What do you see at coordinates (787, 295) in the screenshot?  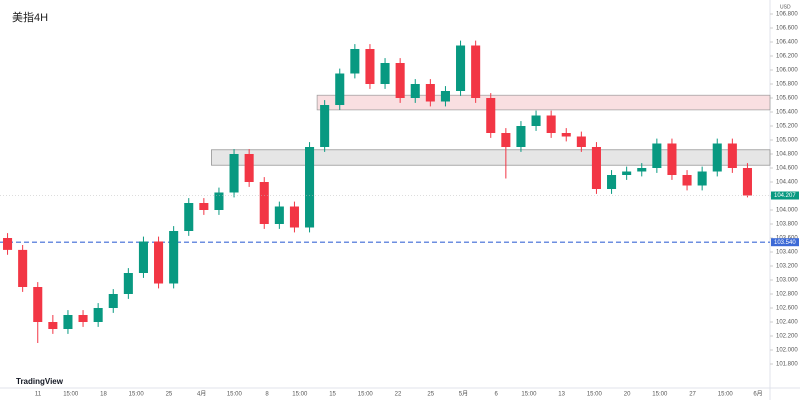 I see `y-tick-label: 102.800` at bounding box center [787, 295].